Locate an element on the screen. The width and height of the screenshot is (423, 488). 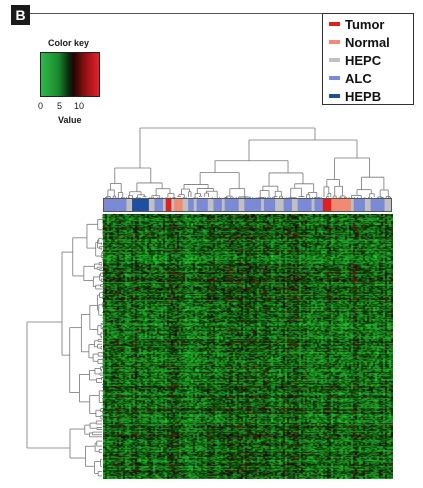
legend-item-normal: Normal is located at coordinates (359, 42).